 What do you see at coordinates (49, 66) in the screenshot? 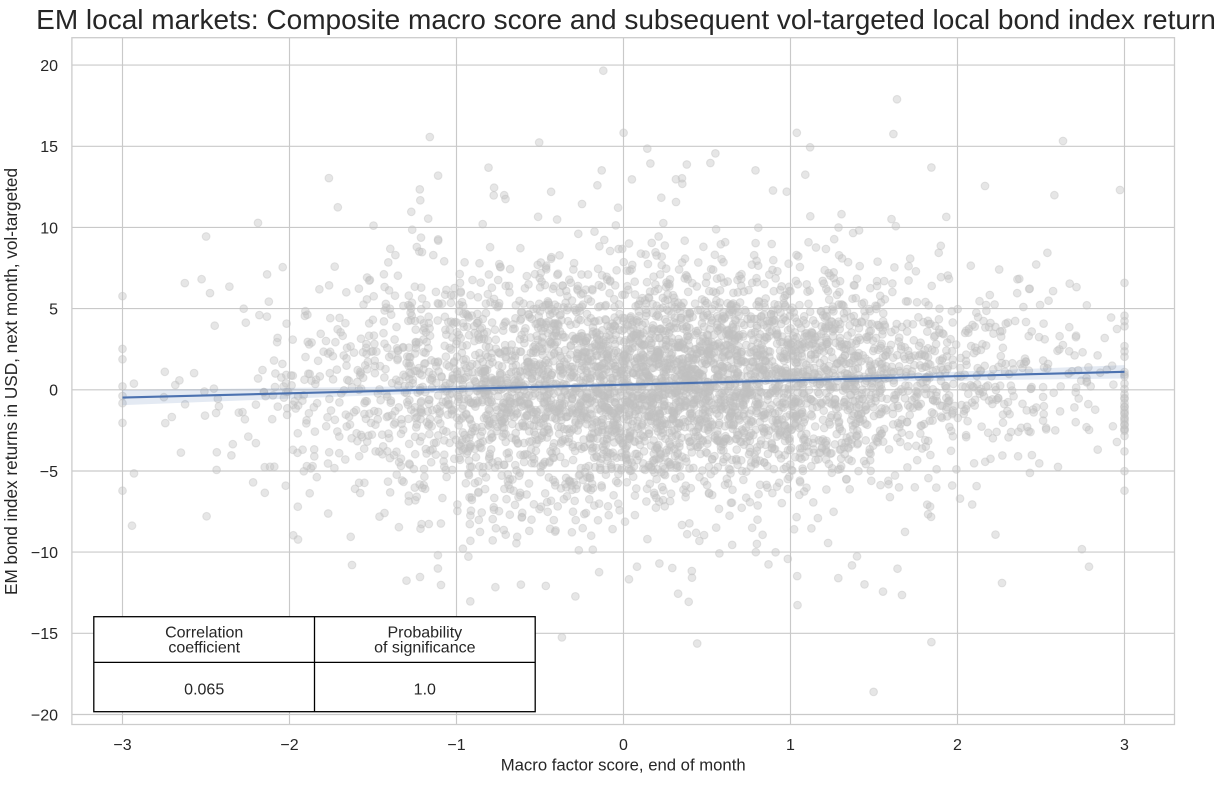
I see `svg-text: 20` at bounding box center [49, 66].